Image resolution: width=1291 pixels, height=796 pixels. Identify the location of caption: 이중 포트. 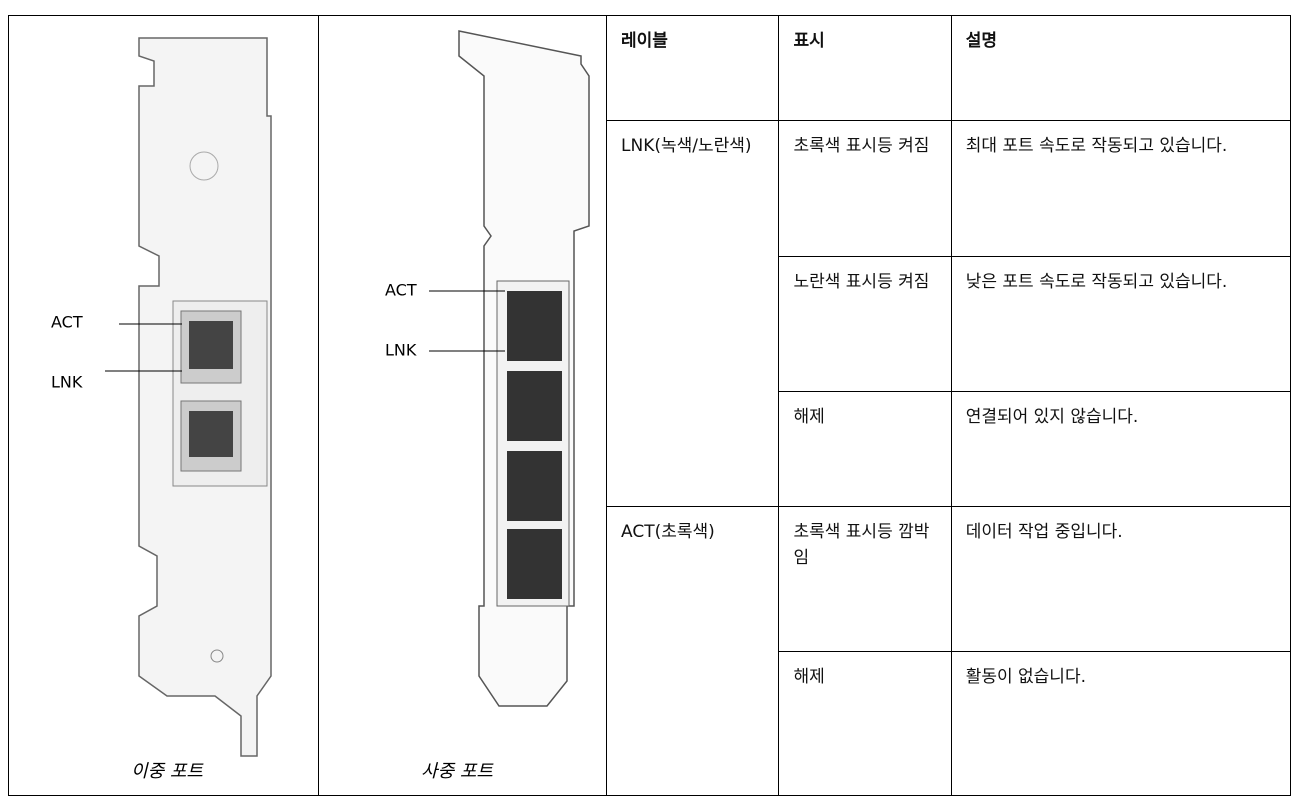
(167, 771).